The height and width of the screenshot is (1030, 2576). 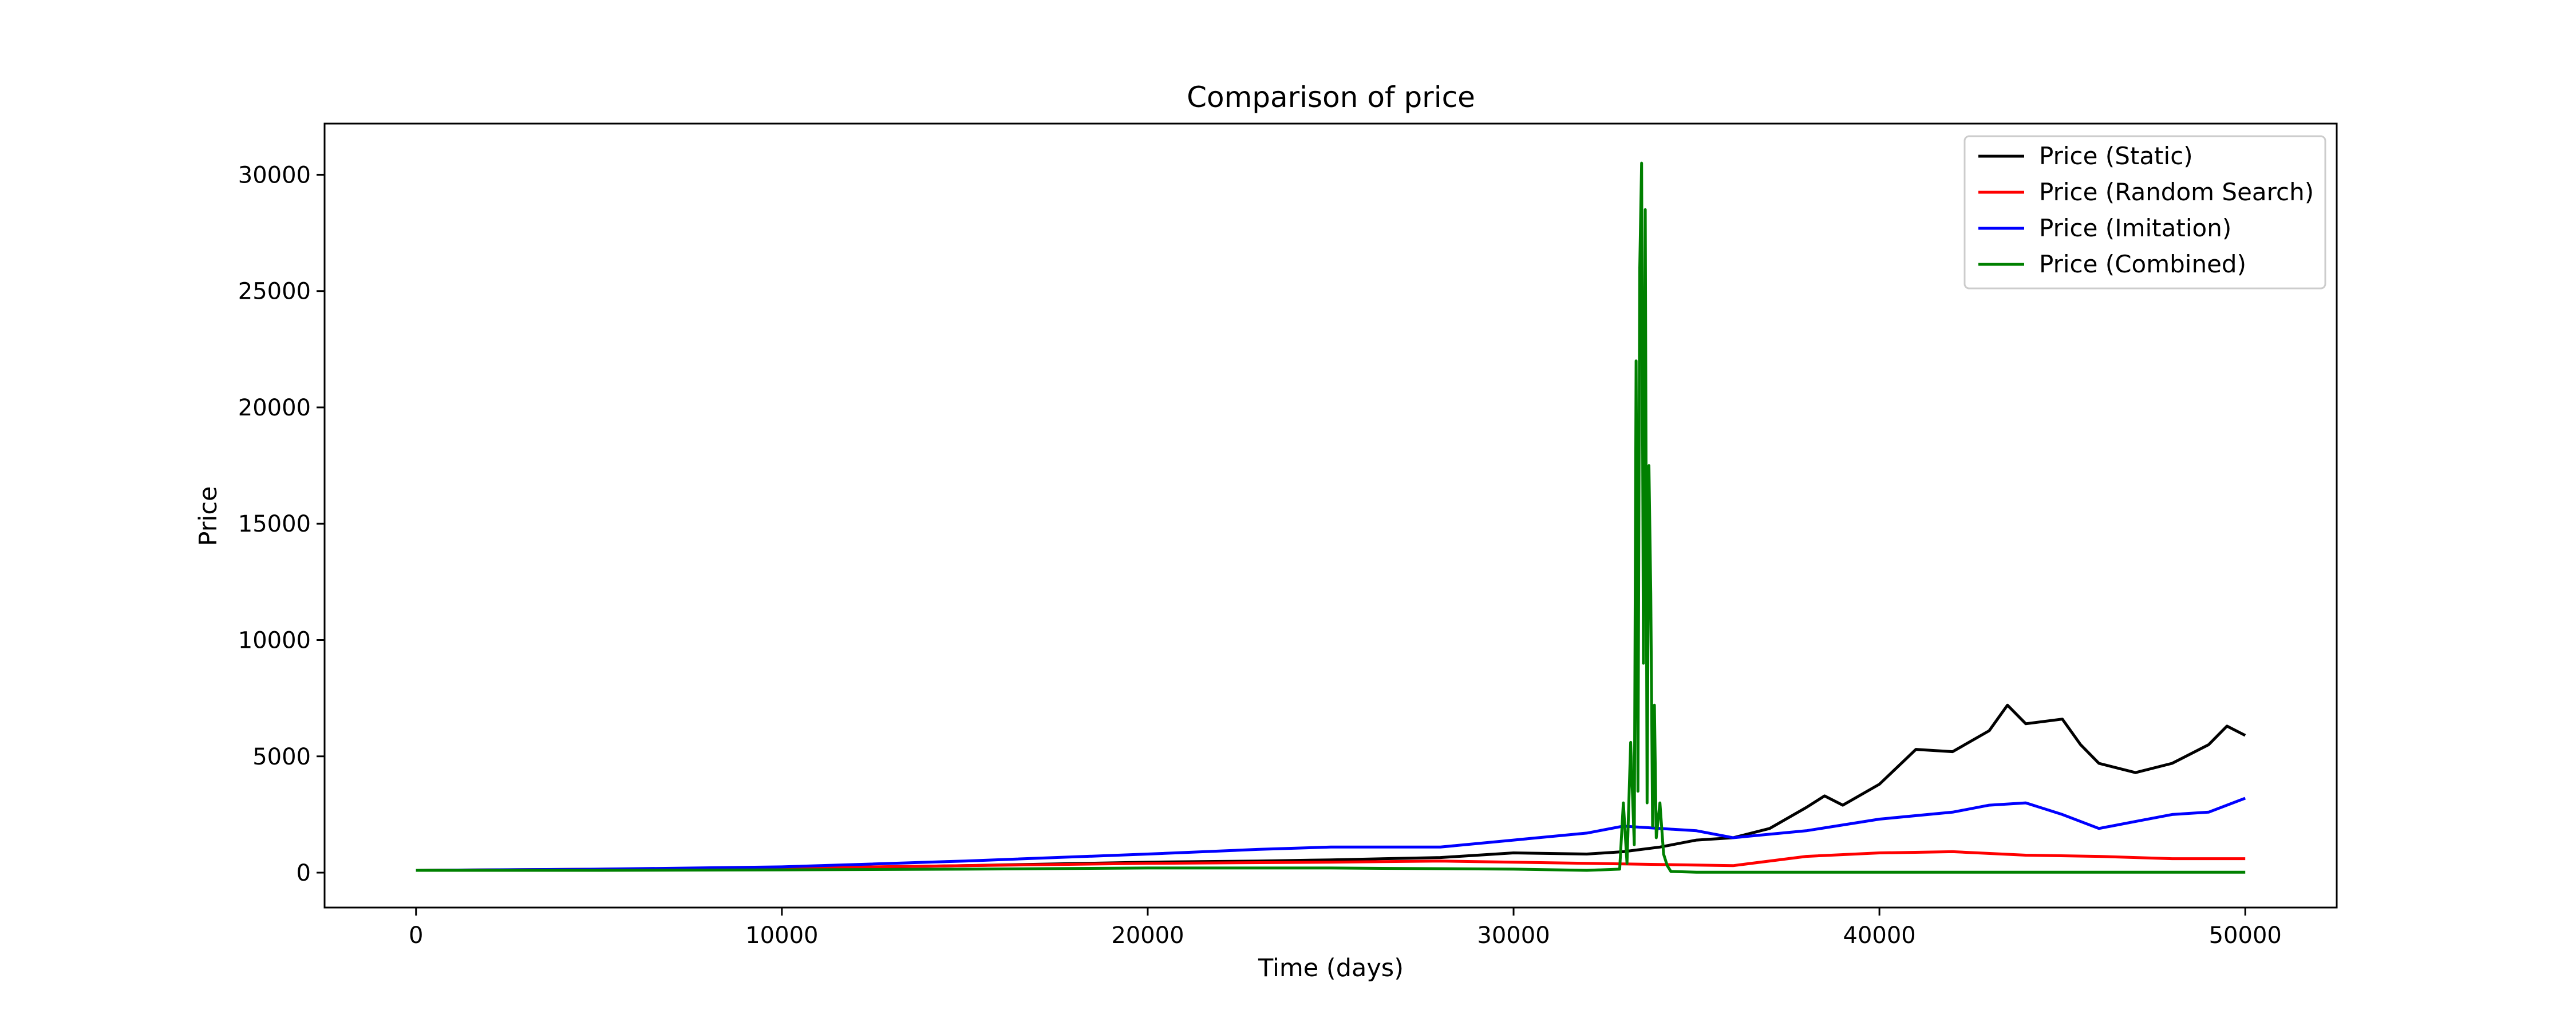 What do you see at coordinates (1147, 935) in the screenshot?
I see `x-tick-label: 20000` at bounding box center [1147, 935].